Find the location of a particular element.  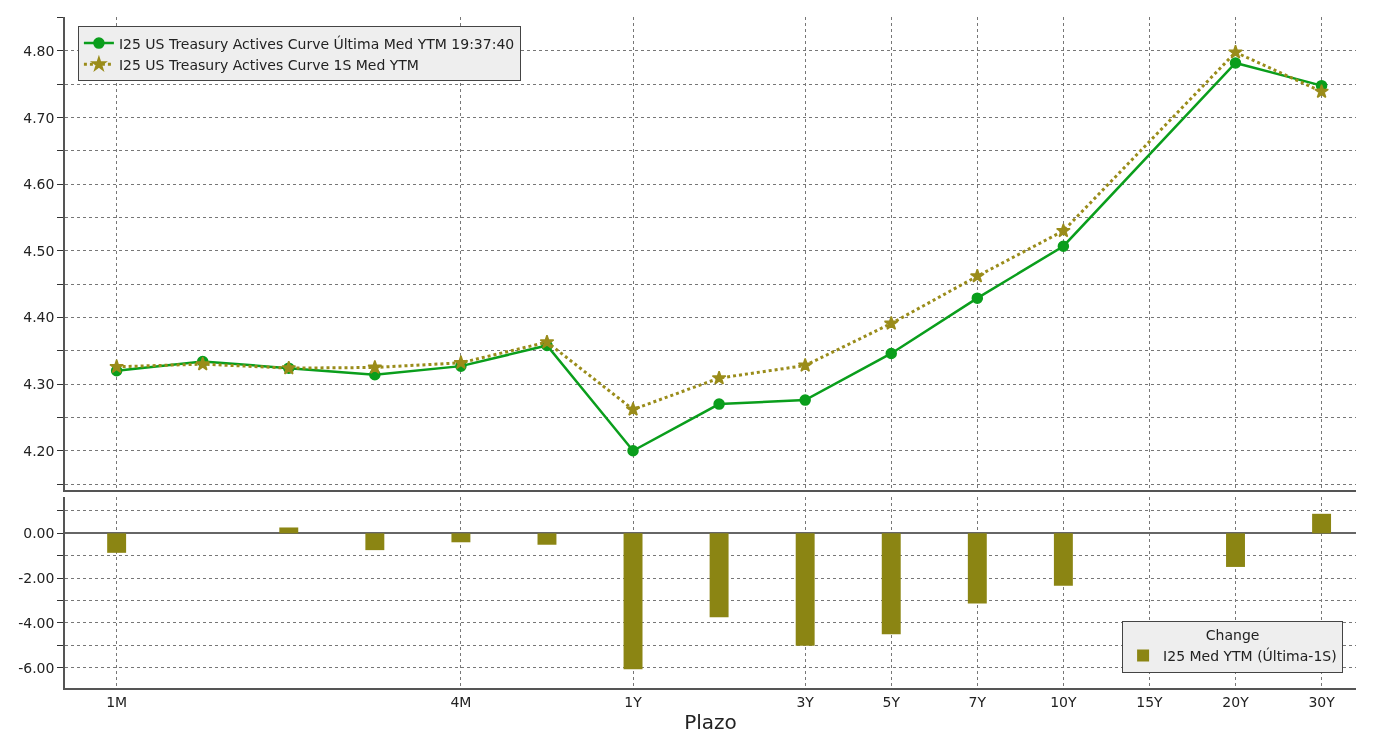

legend-label: I25 US Treasury Actives Curve Última Med YTM 19:37:40 is located at coordinates (316, 43).